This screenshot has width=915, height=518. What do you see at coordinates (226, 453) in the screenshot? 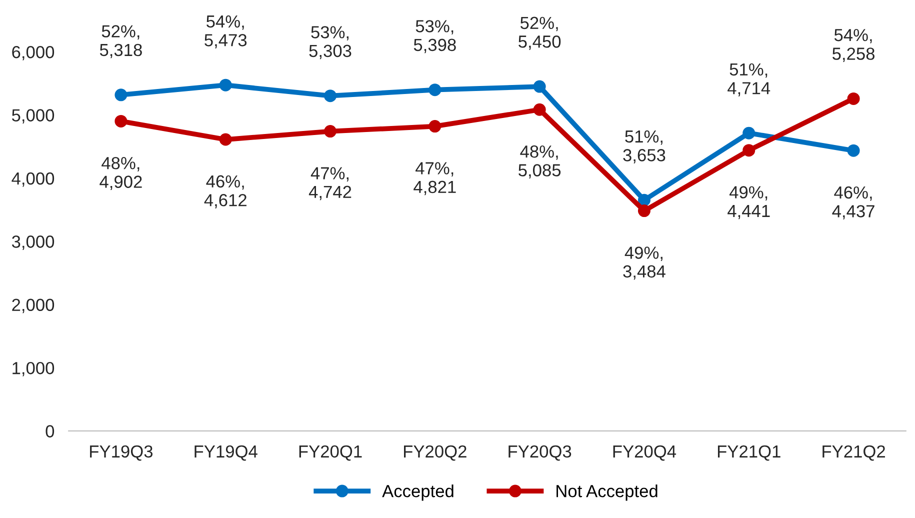
I see `x-tick-label: FY19Q4` at bounding box center [226, 453].